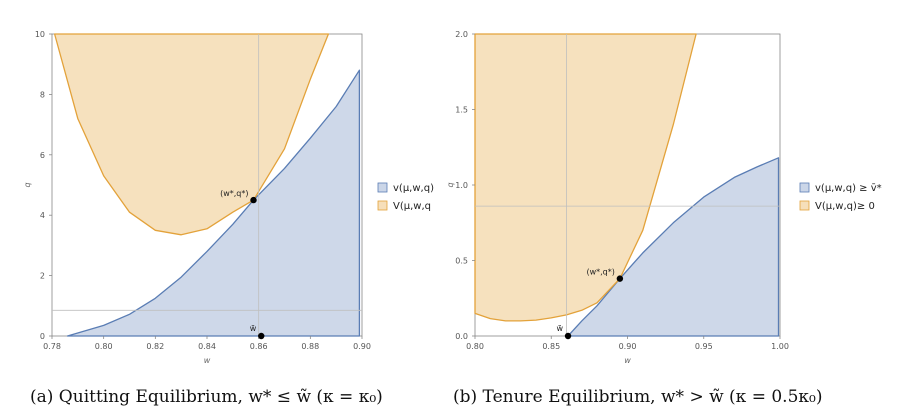 The image size is (899, 420). What do you see at coordinates (42, 336) in the screenshot?
I see `y-tick-label-a: 0` at bounding box center [42, 336].